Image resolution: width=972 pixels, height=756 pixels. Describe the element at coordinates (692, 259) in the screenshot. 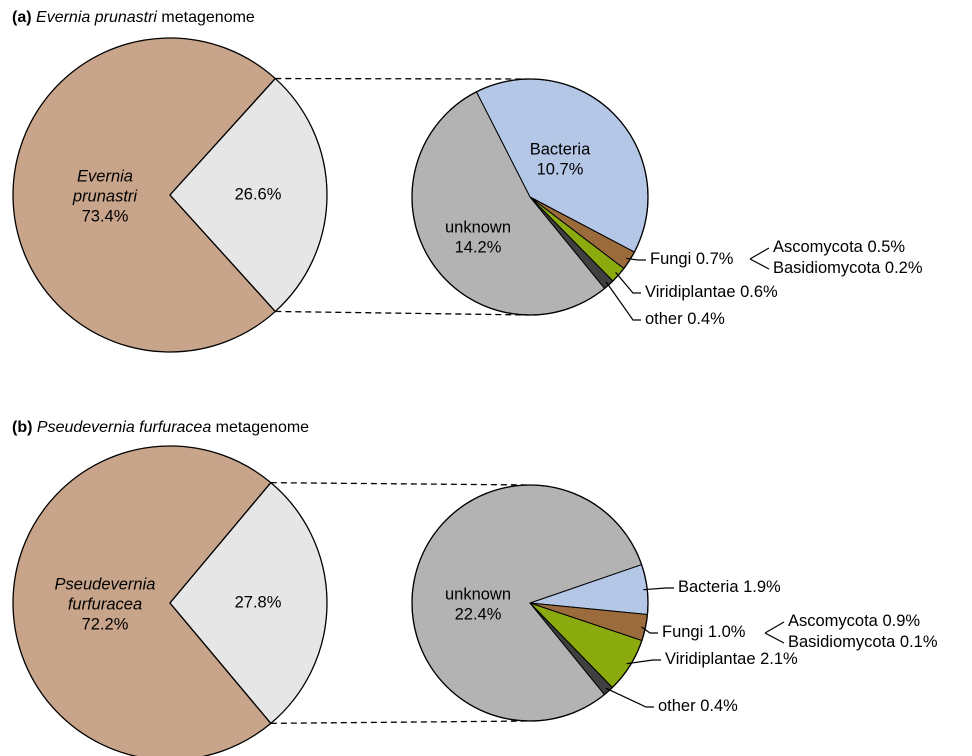

I see `slice-label: Fungi 0.7%` at that location.